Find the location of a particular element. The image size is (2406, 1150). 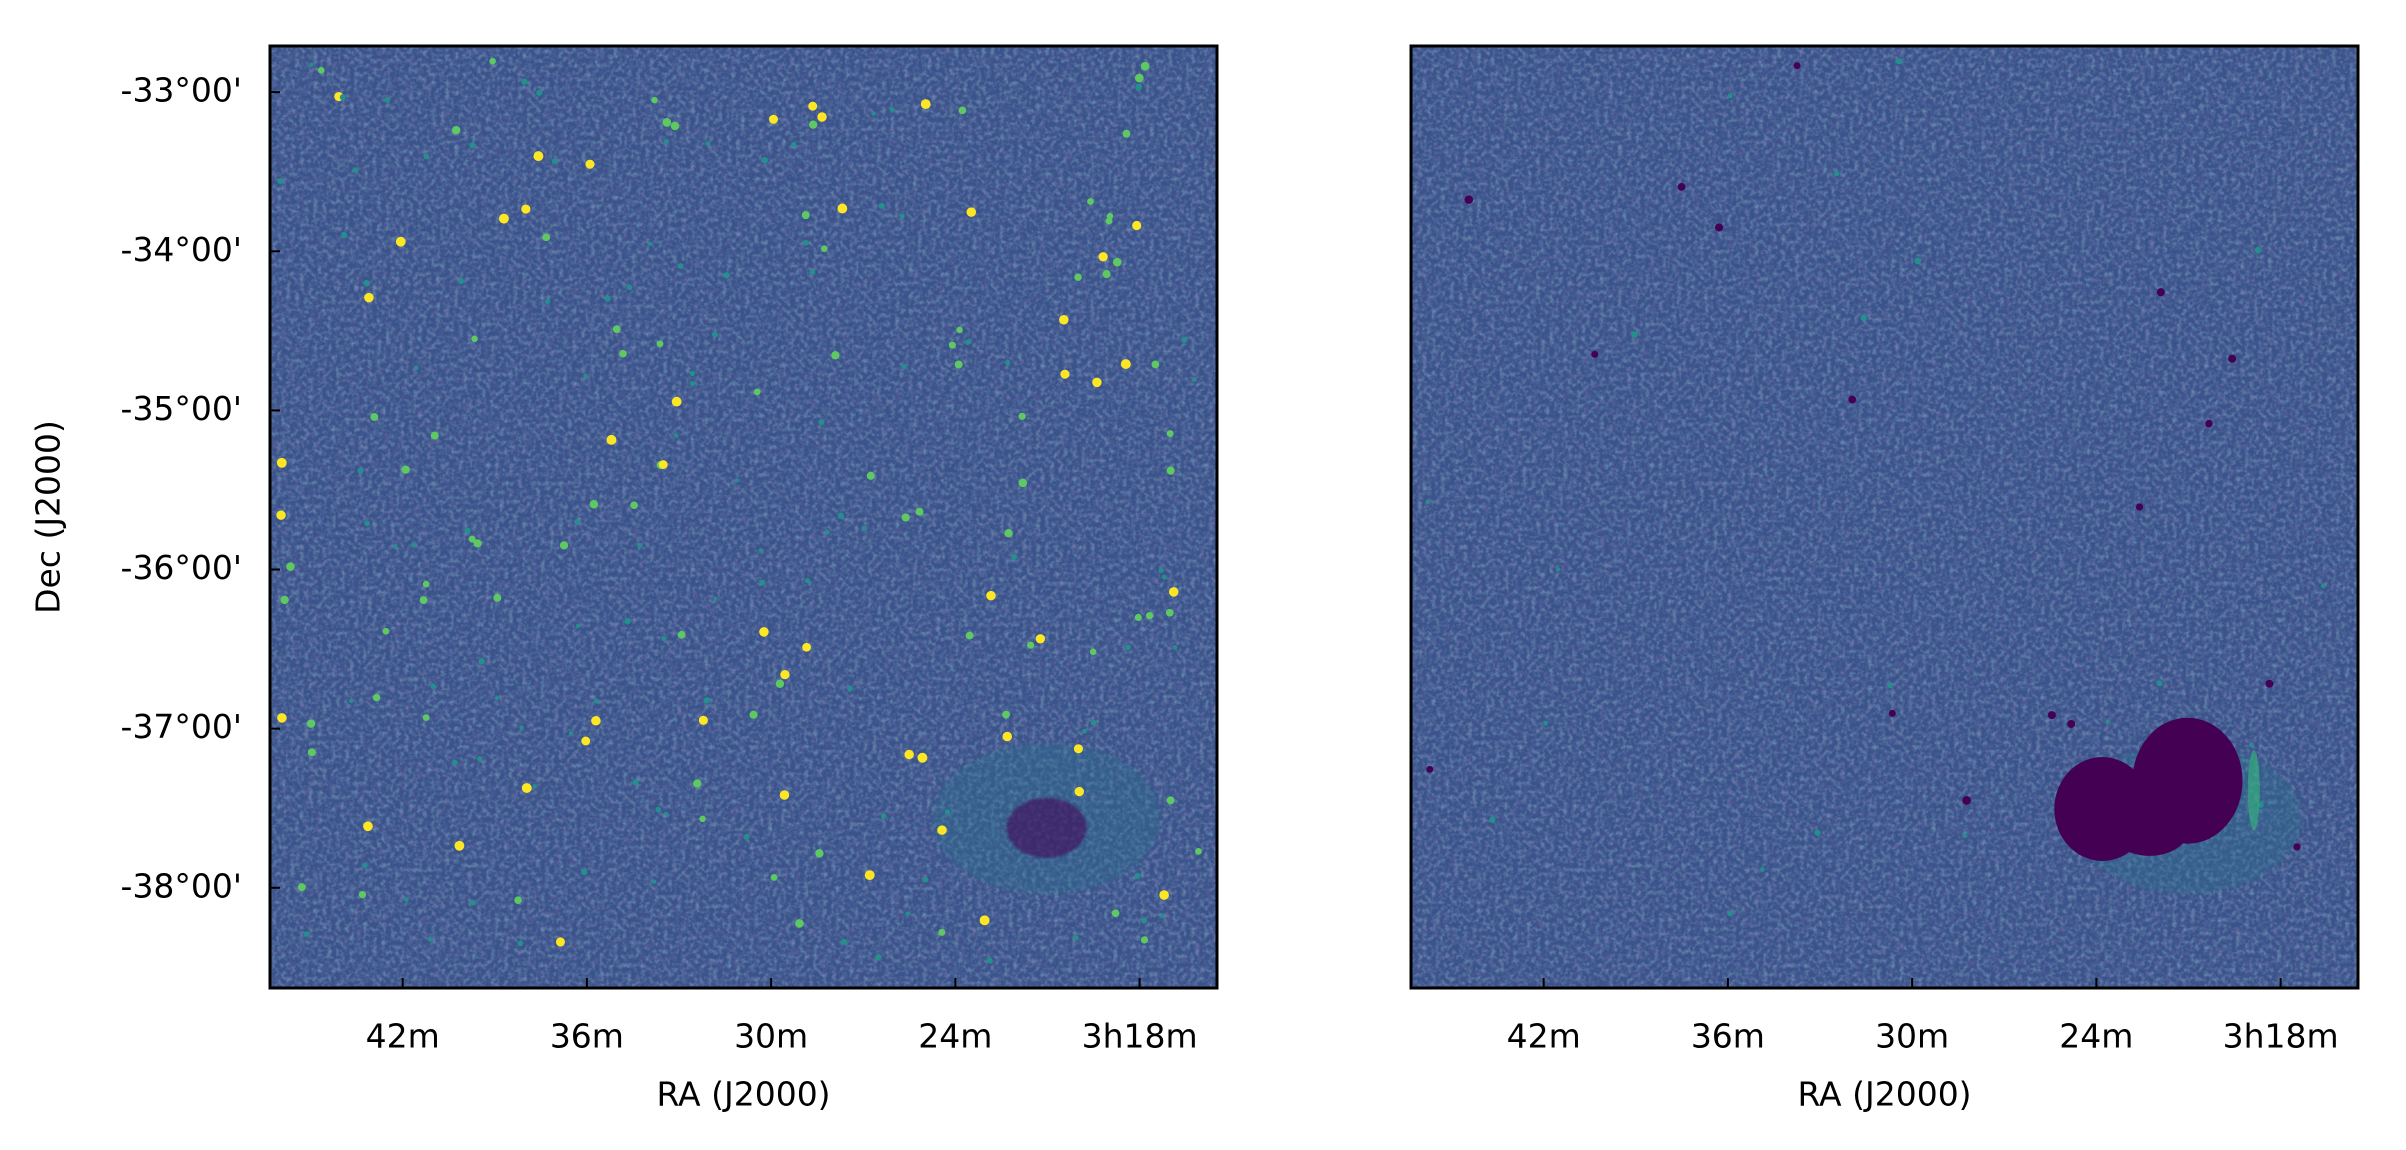

x-tick-label: 36m is located at coordinates (587, 1036).